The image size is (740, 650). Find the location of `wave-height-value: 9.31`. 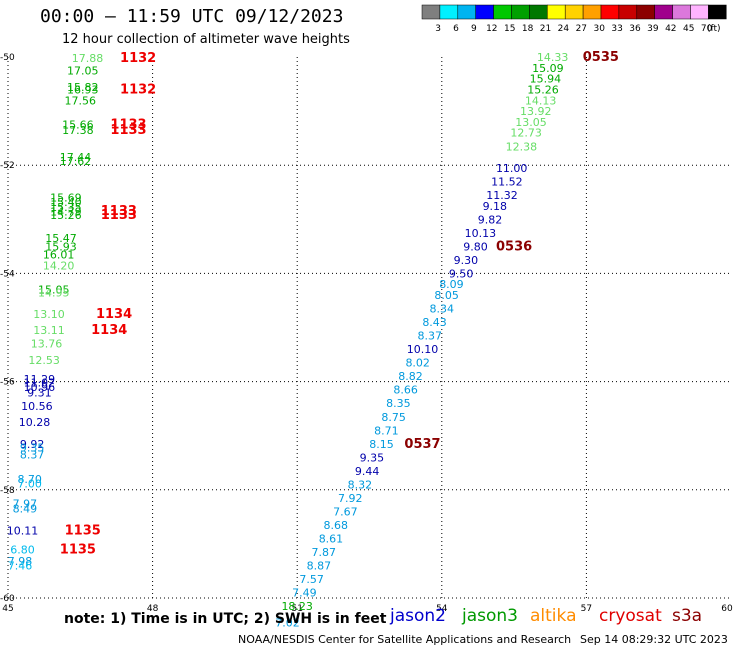

wave-height-value: 9.31 is located at coordinates (39, 392).